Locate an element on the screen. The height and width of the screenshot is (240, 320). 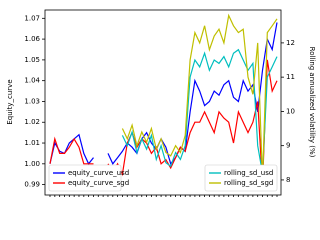
y-tick-label: 1.07 is located at coordinates (32, 18).